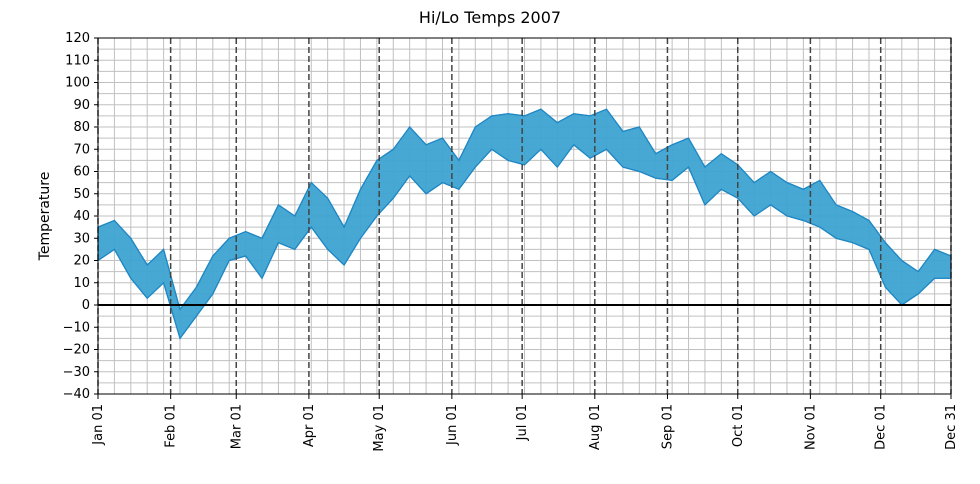  Describe the element at coordinates (667, 426) in the screenshot. I see `x-tick-label: Sep 01` at that location.